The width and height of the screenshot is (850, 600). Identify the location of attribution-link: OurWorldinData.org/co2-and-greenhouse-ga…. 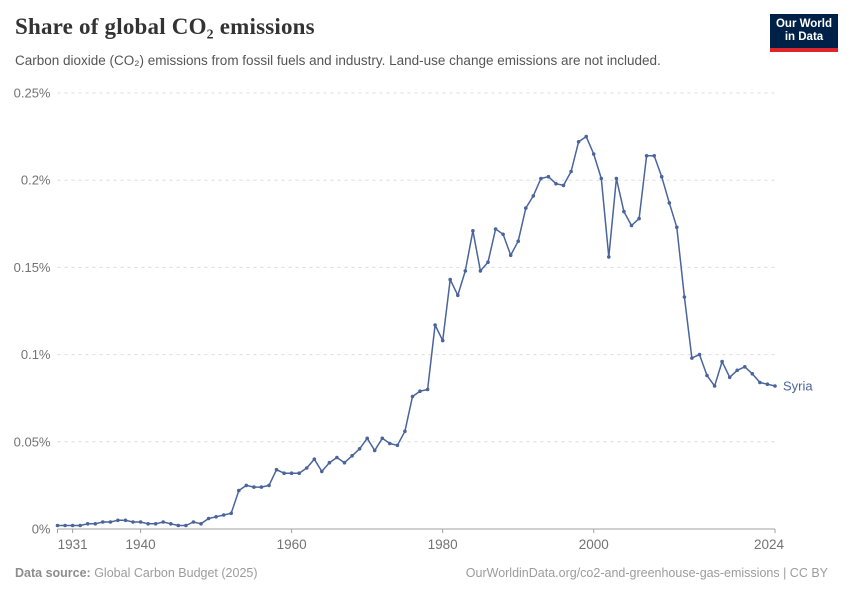
(646, 573).